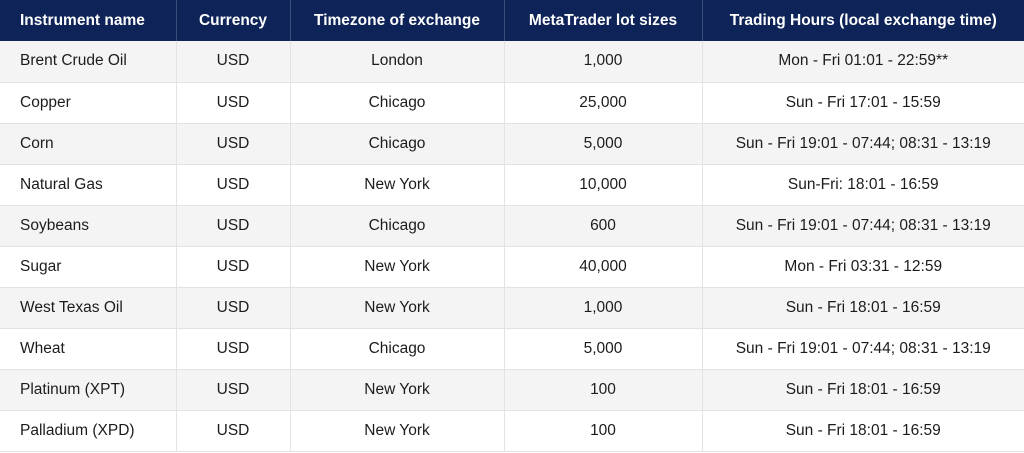 This screenshot has width=1024, height=453. What do you see at coordinates (88, 267) in the screenshot?
I see `cell-instrument: Sugar` at bounding box center [88, 267].